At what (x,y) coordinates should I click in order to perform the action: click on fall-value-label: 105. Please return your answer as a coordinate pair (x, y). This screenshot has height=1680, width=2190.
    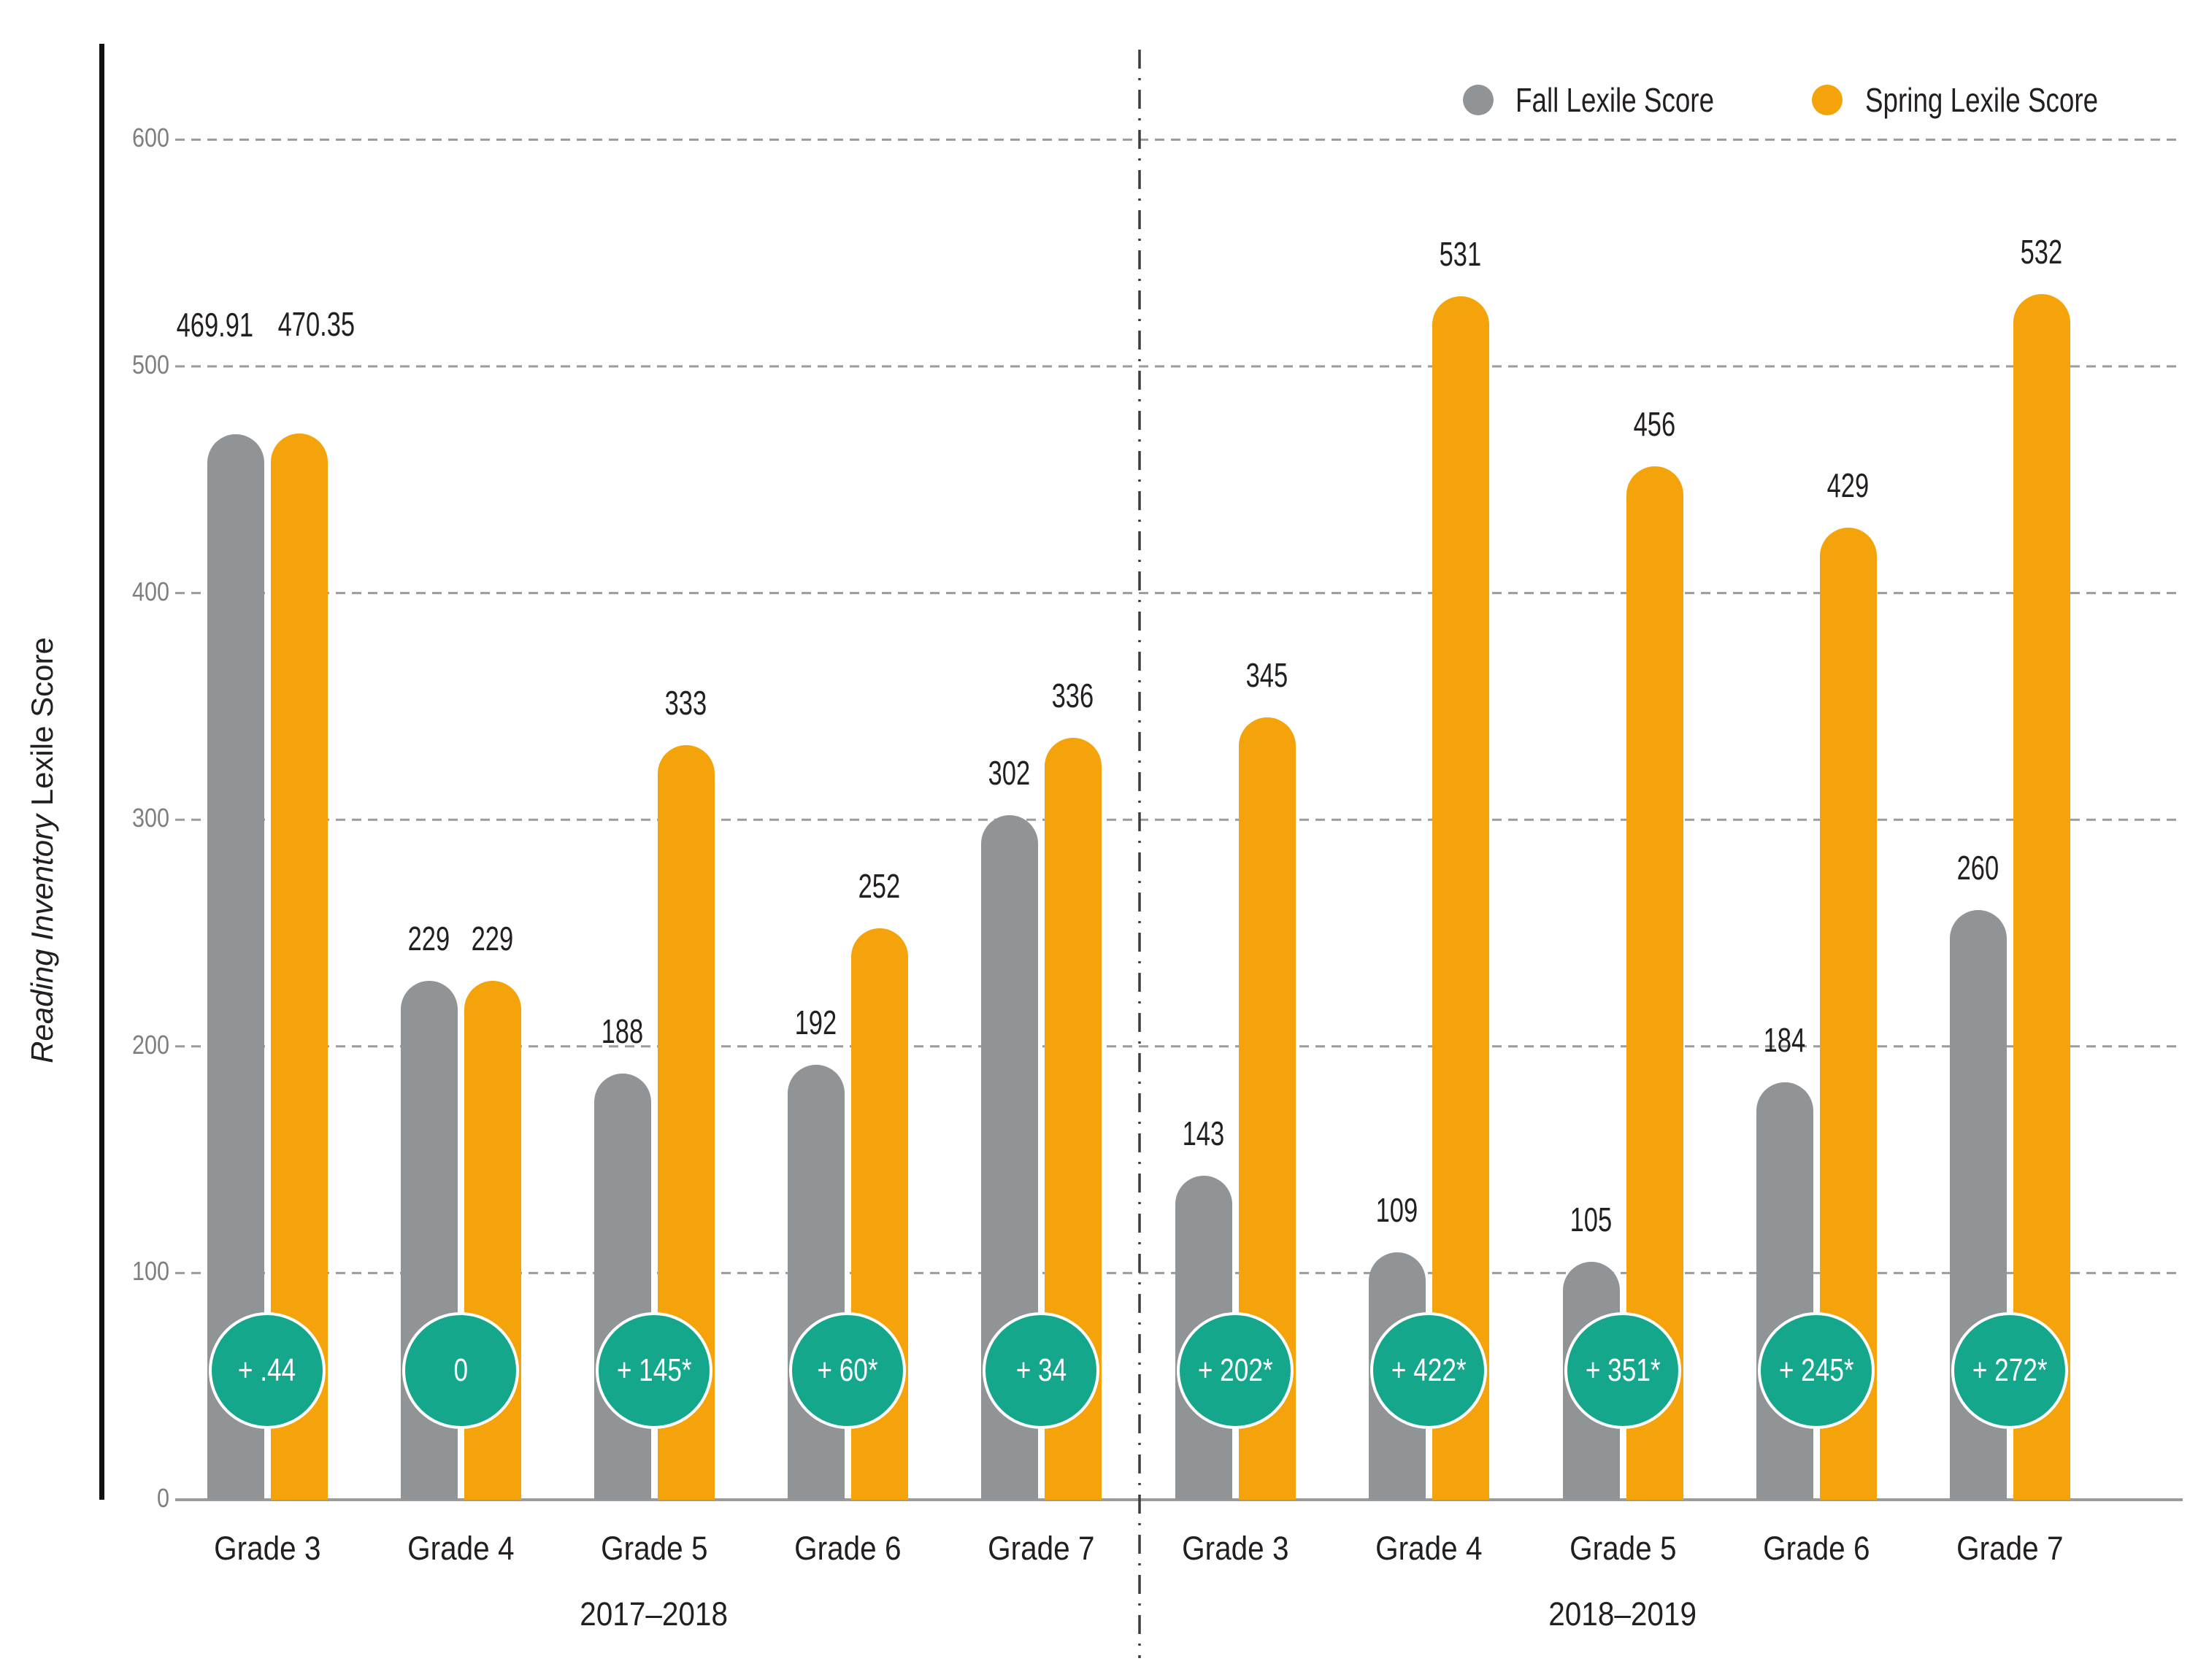
    Looking at the image, I should click on (1591, 1219).